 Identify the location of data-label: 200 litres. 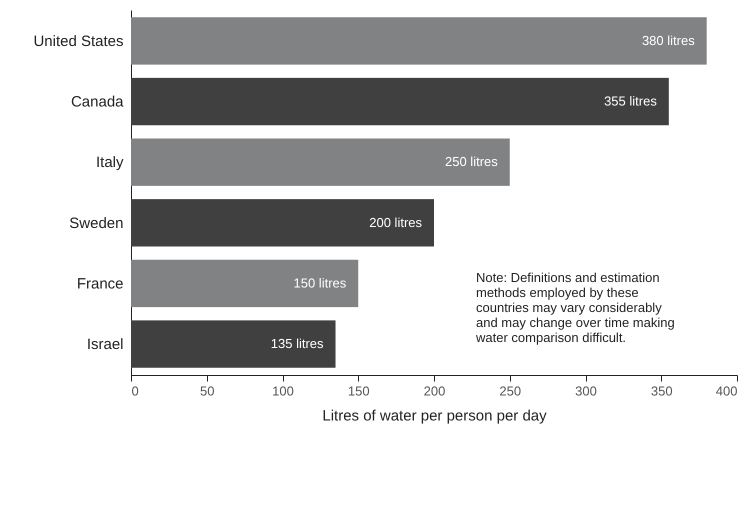
(395, 222).